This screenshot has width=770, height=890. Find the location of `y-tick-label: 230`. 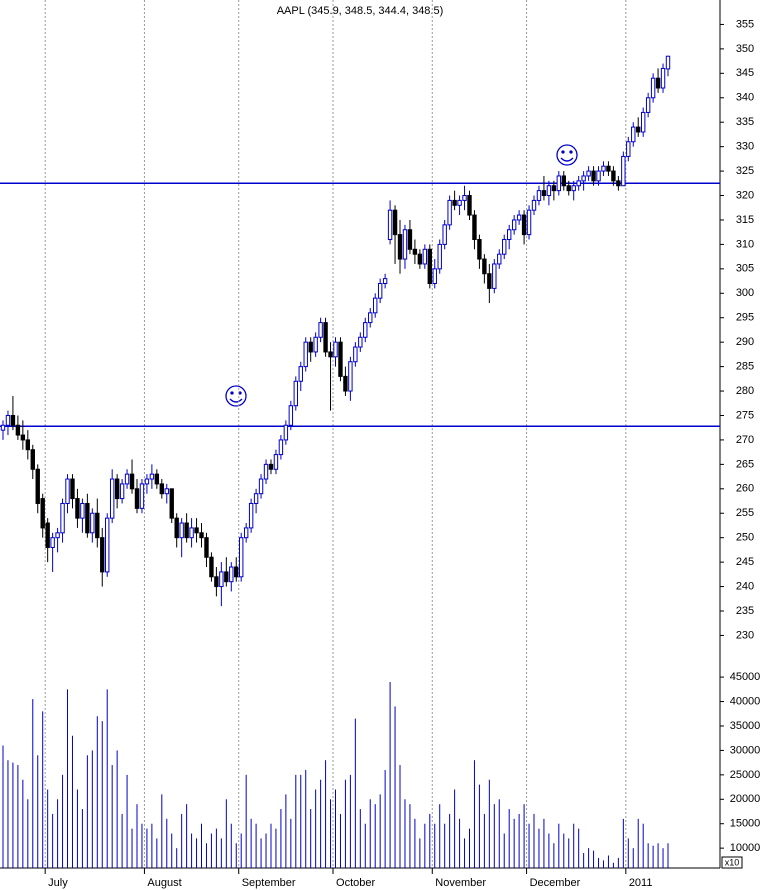

y-tick-label: 230 is located at coordinates (745, 635).